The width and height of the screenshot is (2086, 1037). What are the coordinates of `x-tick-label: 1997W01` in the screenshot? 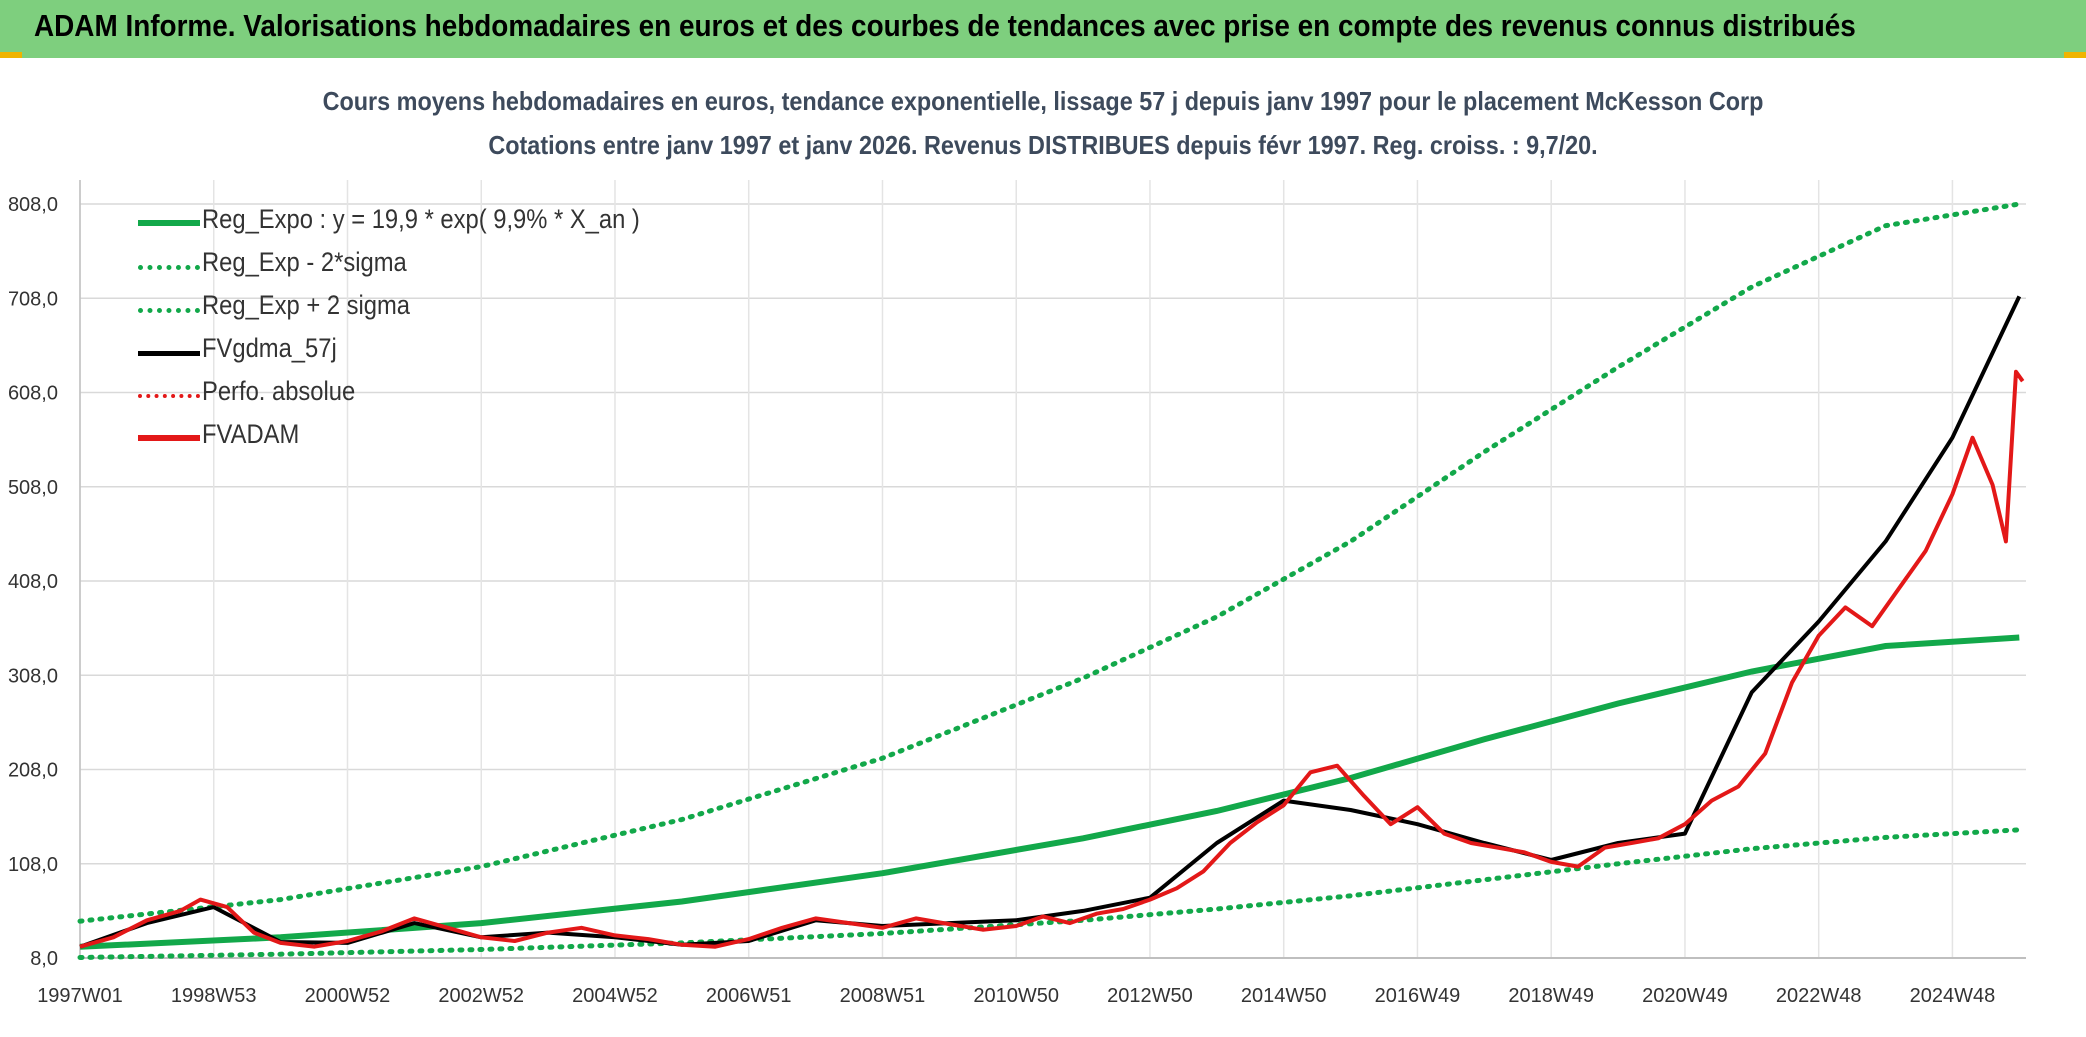 It's located at (80, 996).